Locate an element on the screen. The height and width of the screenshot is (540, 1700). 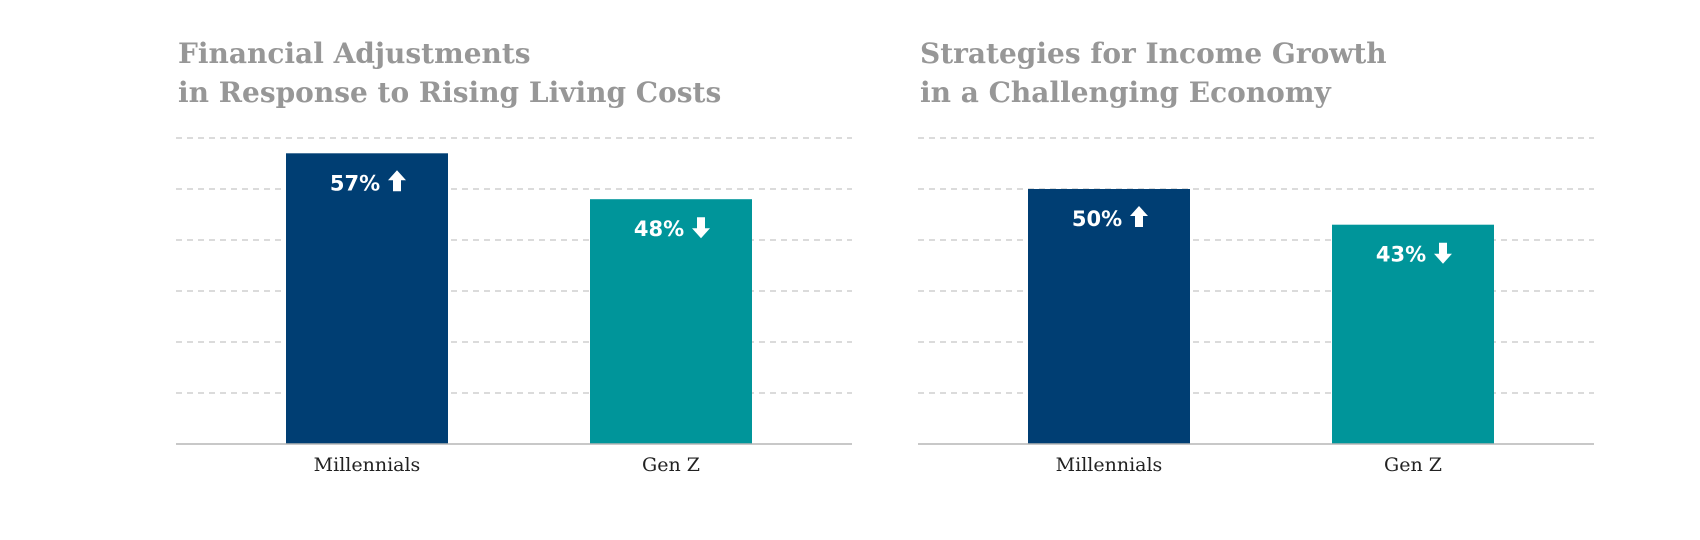
data-label: 50% is located at coordinates (1097, 219).